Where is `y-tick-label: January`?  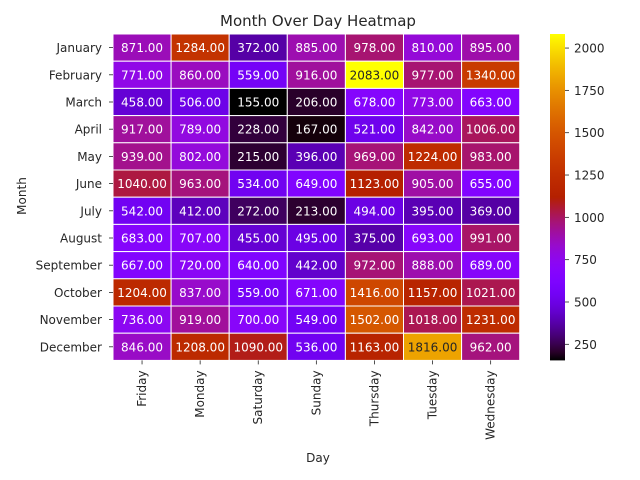 y-tick-label: January is located at coordinates (79, 48).